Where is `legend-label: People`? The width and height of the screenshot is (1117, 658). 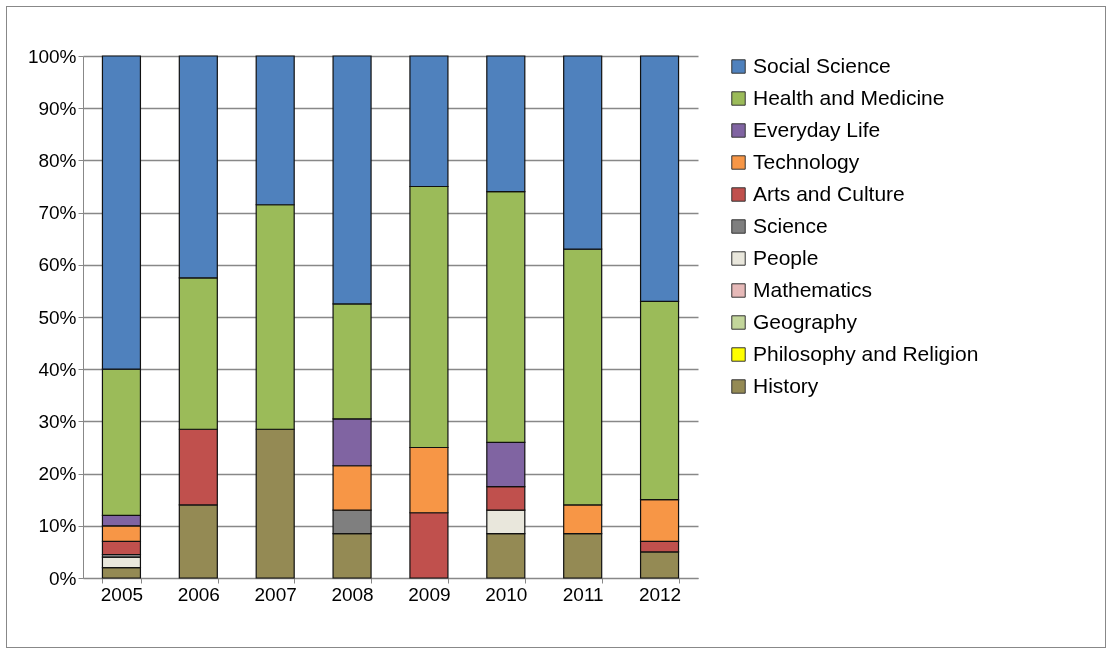
legend-label: People is located at coordinates (786, 257).